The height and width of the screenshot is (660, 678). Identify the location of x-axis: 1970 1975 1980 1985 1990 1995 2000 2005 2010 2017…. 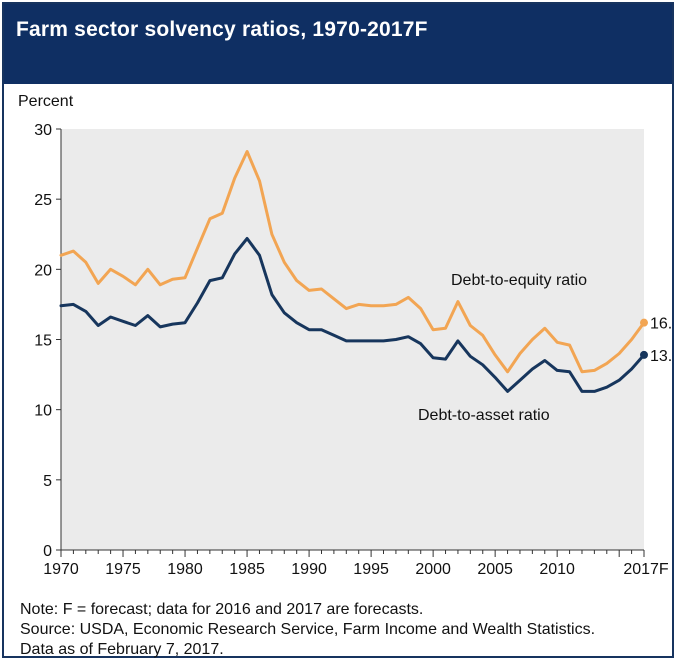
(356, 563).